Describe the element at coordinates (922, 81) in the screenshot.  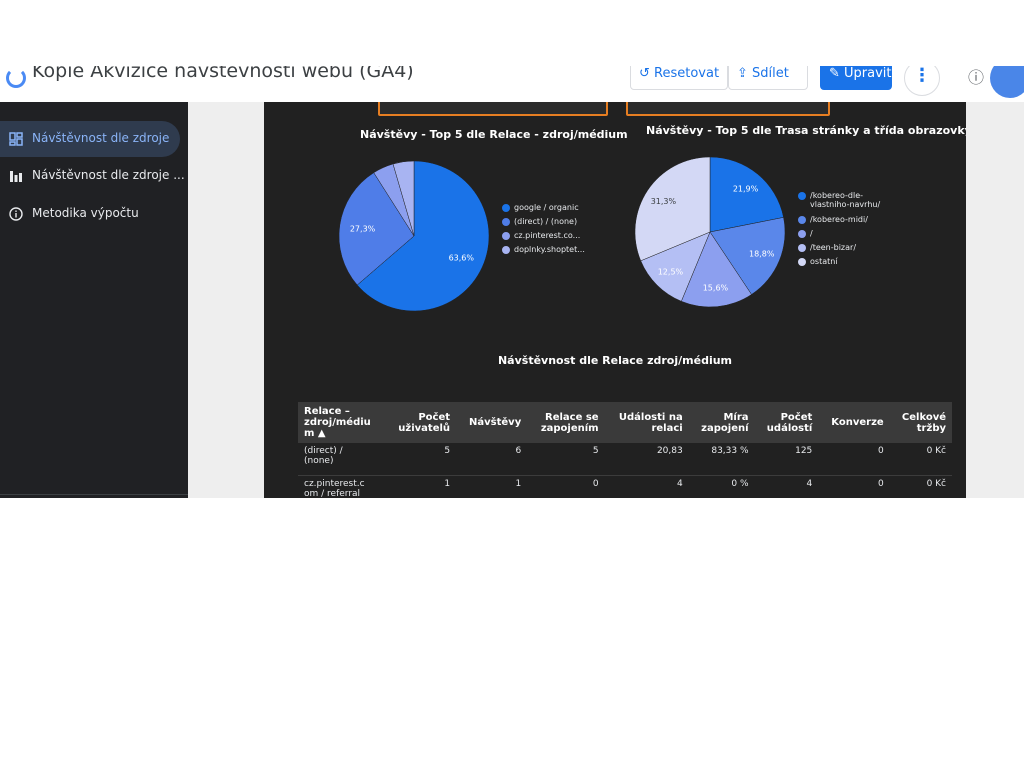
I see `more-vert-icon: ⋮` at that location.